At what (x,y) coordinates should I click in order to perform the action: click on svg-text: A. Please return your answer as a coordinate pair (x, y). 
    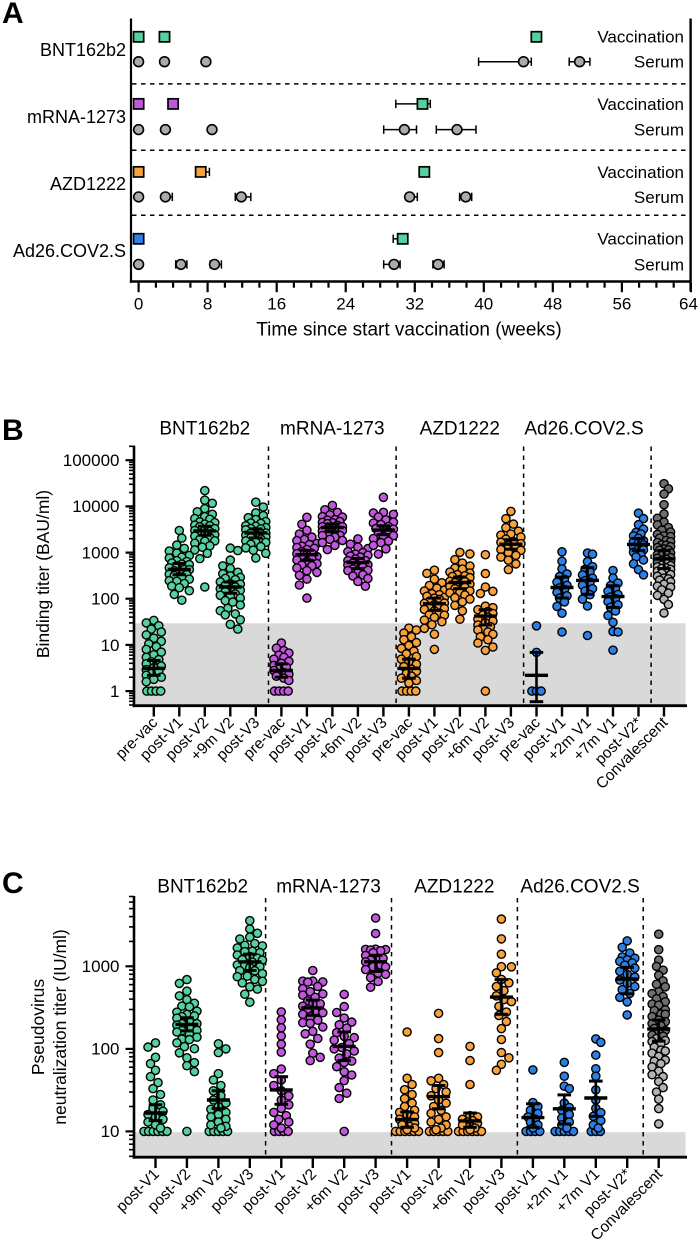
    Looking at the image, I should click on (13, 15).